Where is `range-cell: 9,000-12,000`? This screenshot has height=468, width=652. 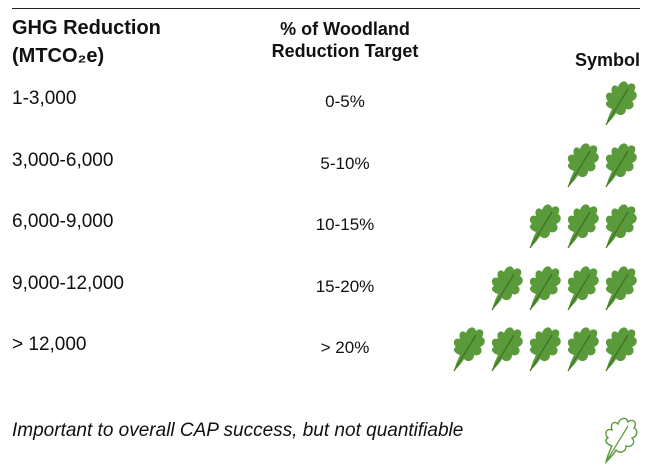 range-cell: 9,000-12,000 is located at coordinates (68, 283).